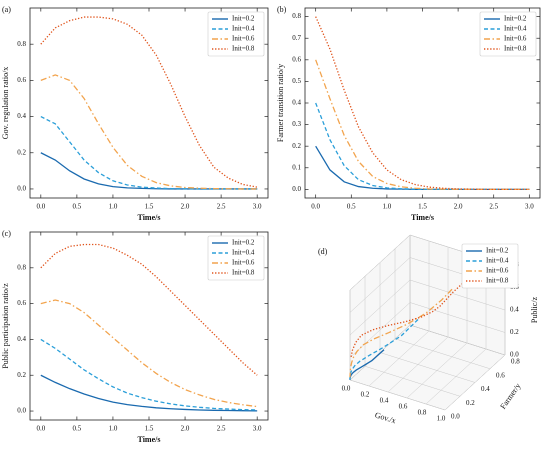  I want to click on z-axis-label: Public/z, so click(534, 309).